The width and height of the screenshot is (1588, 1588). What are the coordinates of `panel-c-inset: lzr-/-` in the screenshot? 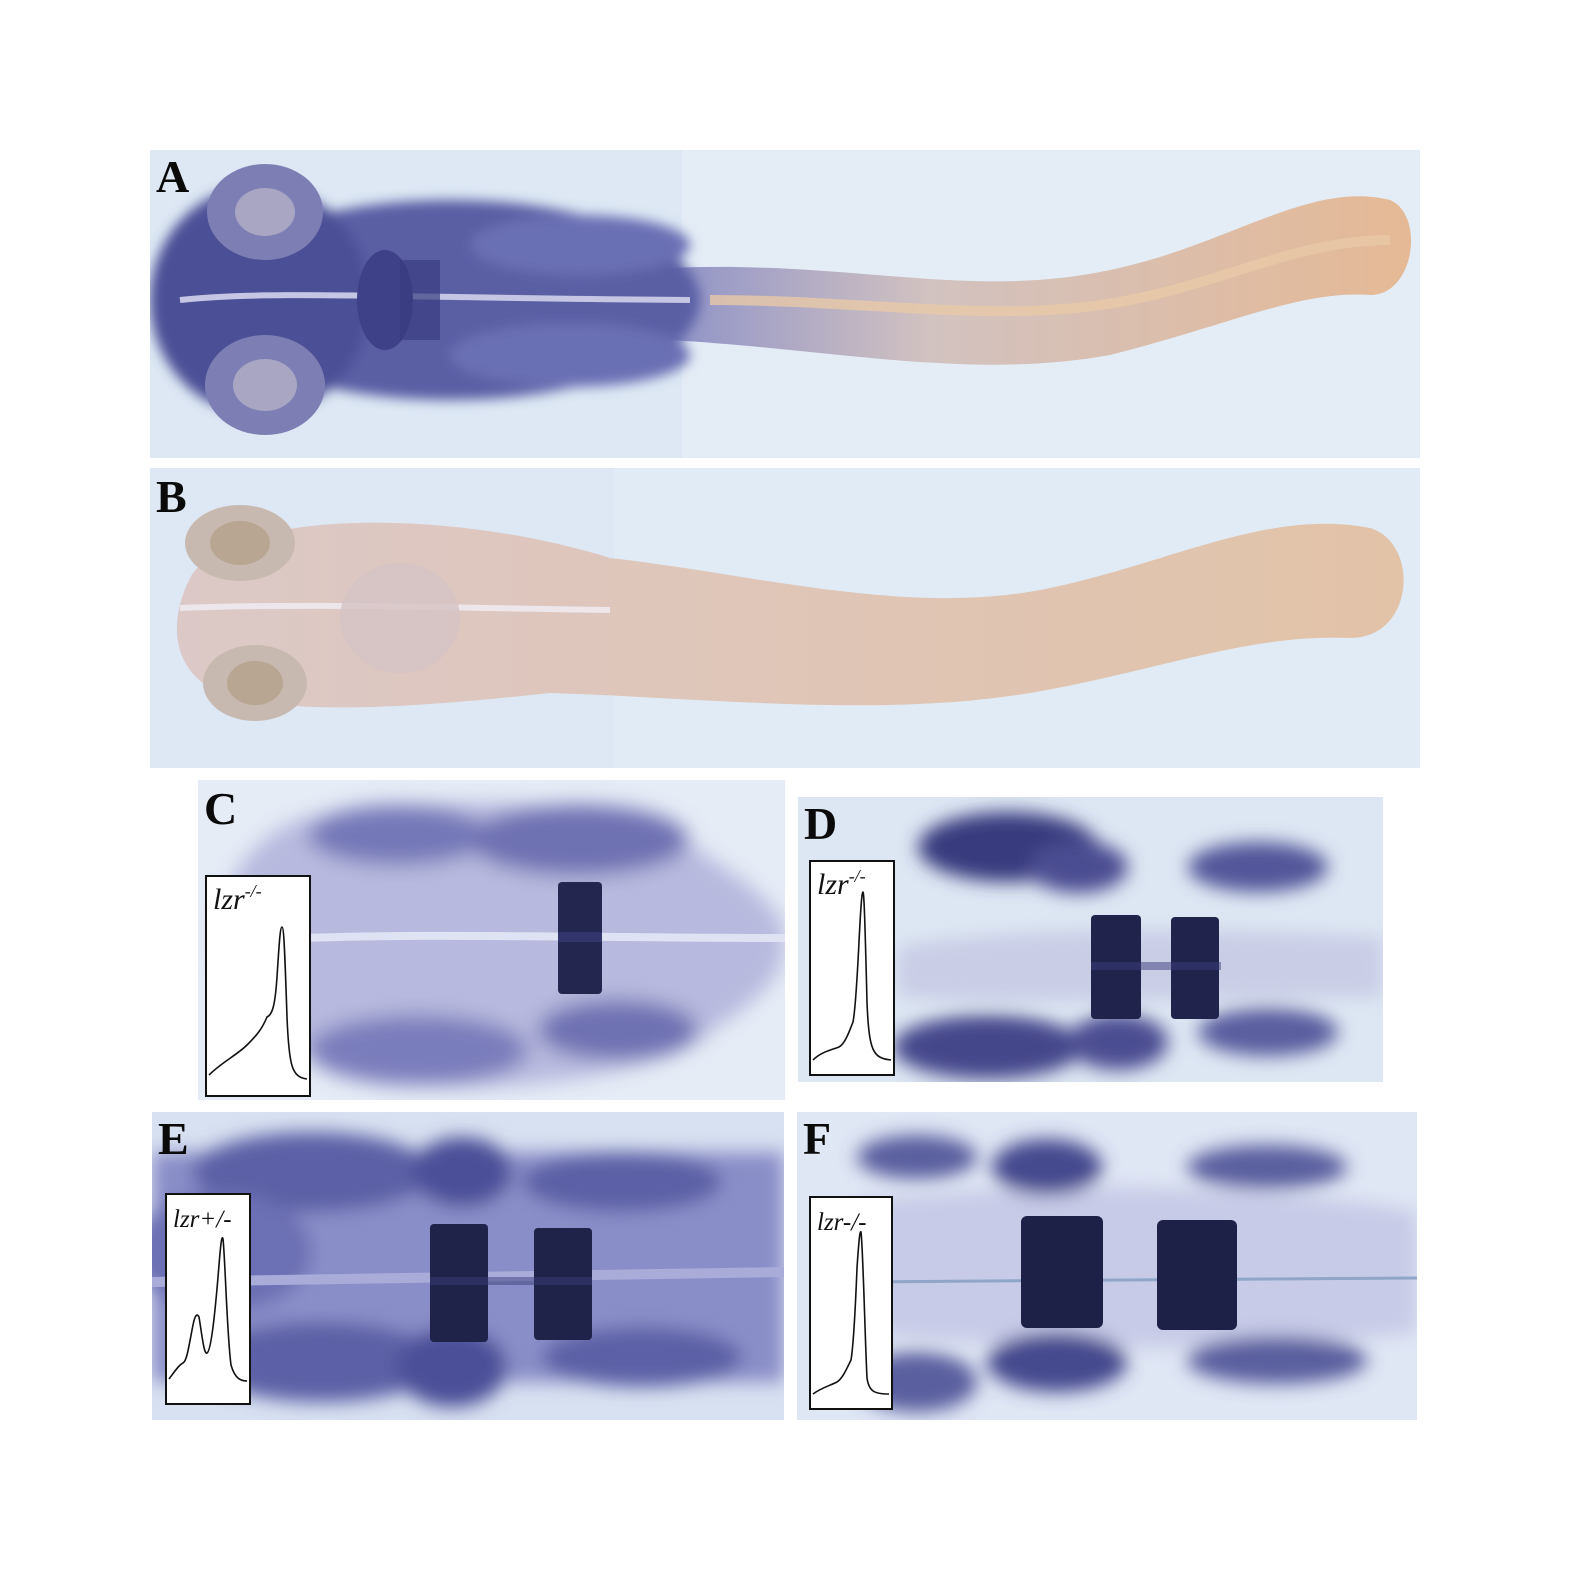 It's located at (258, 986).